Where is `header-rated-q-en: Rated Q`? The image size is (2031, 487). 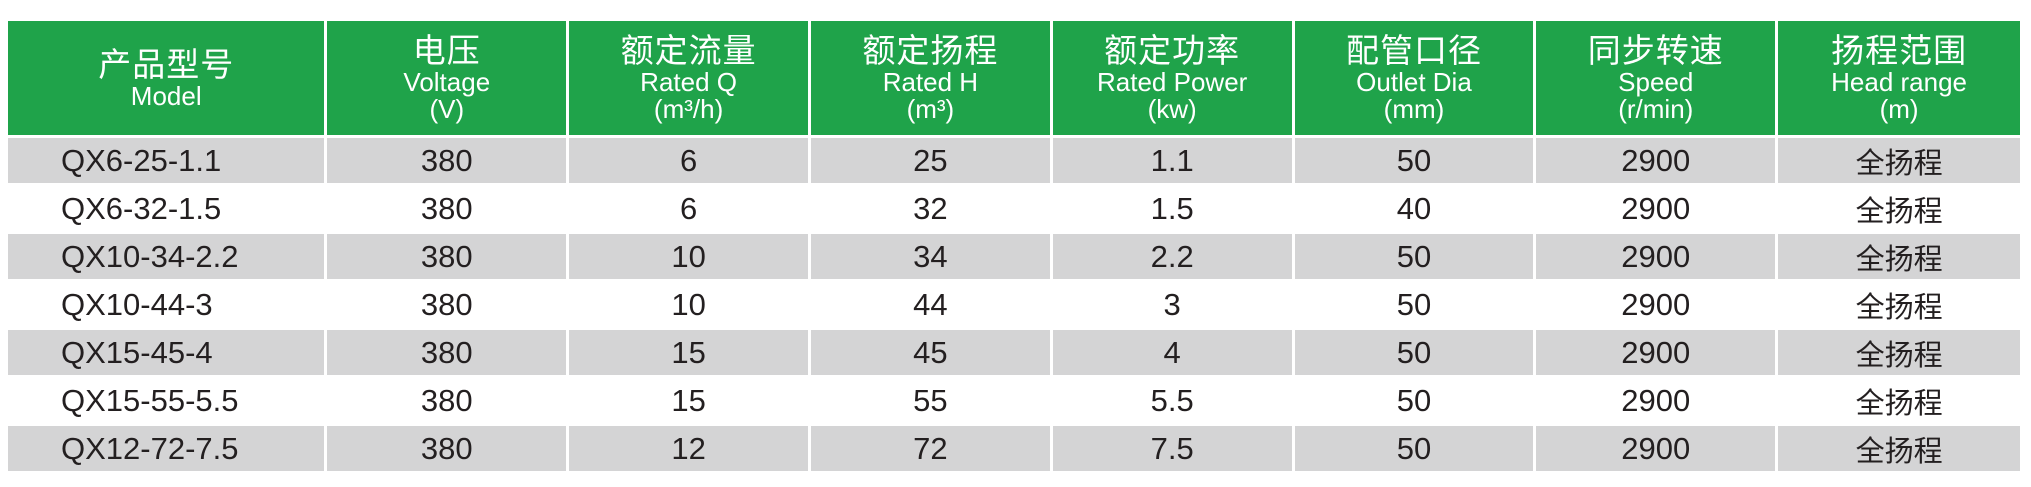 header-rated-q-en: Rated Q is located at coordinates (688, 82).